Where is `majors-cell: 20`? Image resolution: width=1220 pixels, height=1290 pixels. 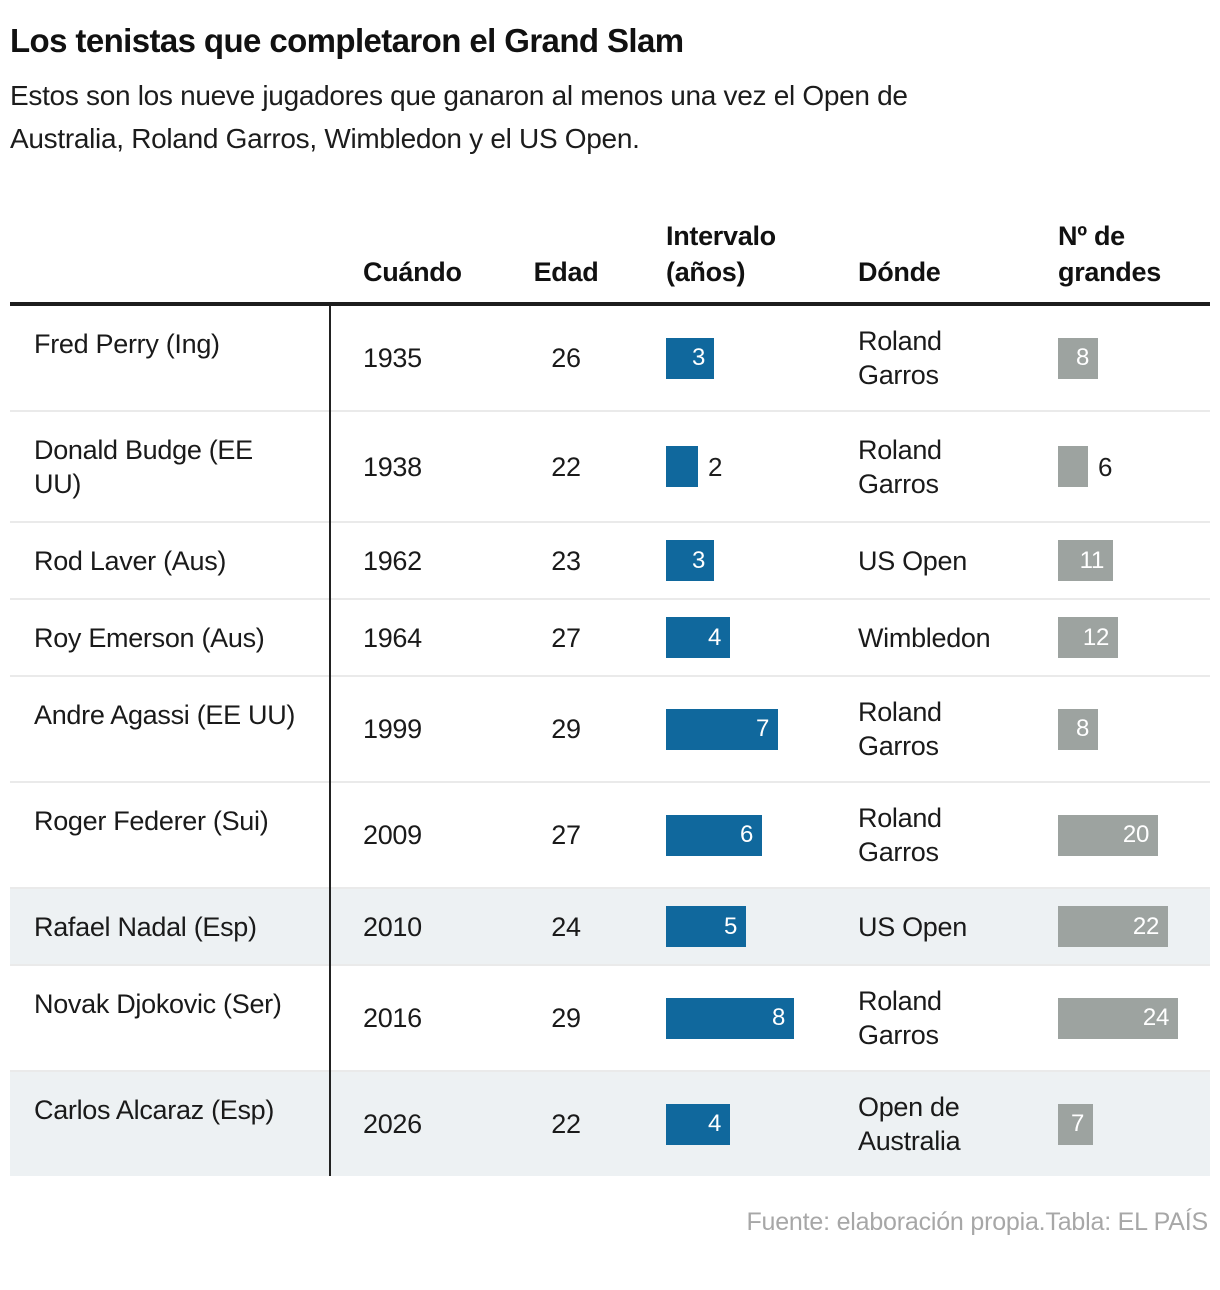
majors-cell: 20 is located at coordinates (1118, 835).